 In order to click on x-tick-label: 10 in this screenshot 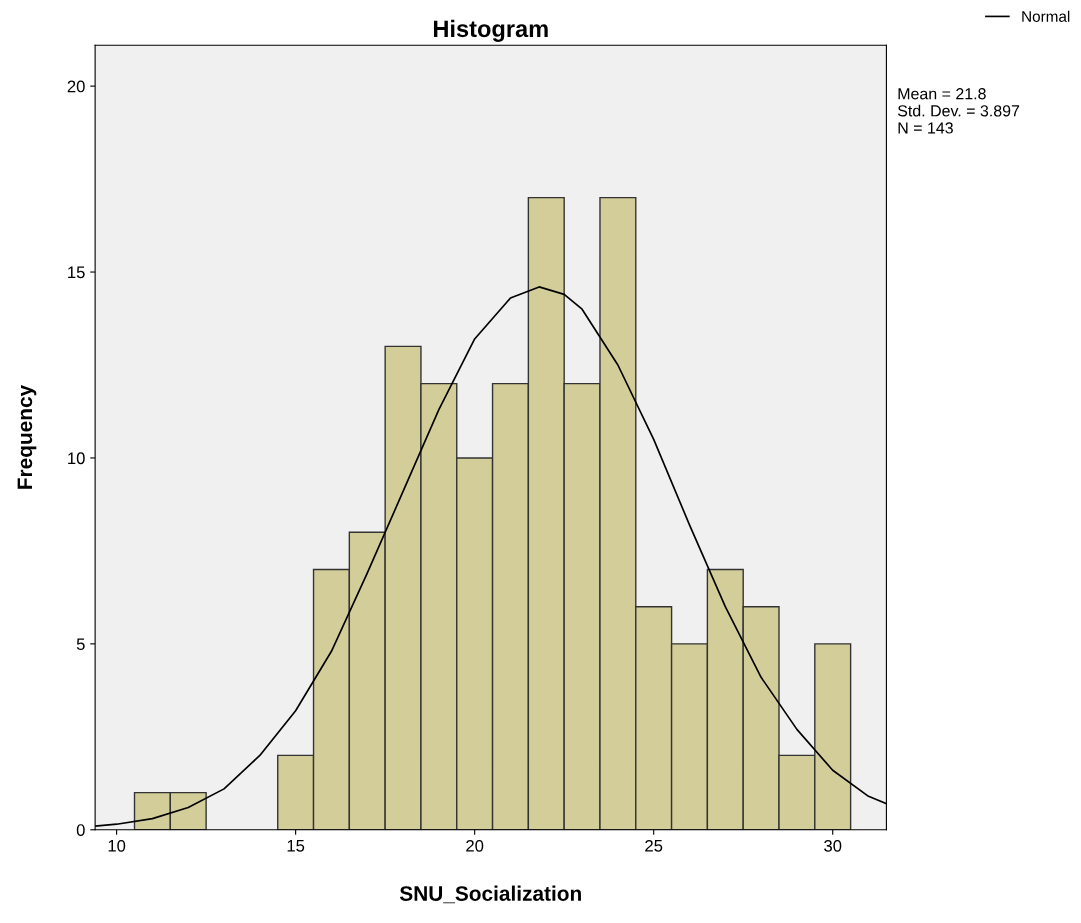, I will do `click(117, 845)`.